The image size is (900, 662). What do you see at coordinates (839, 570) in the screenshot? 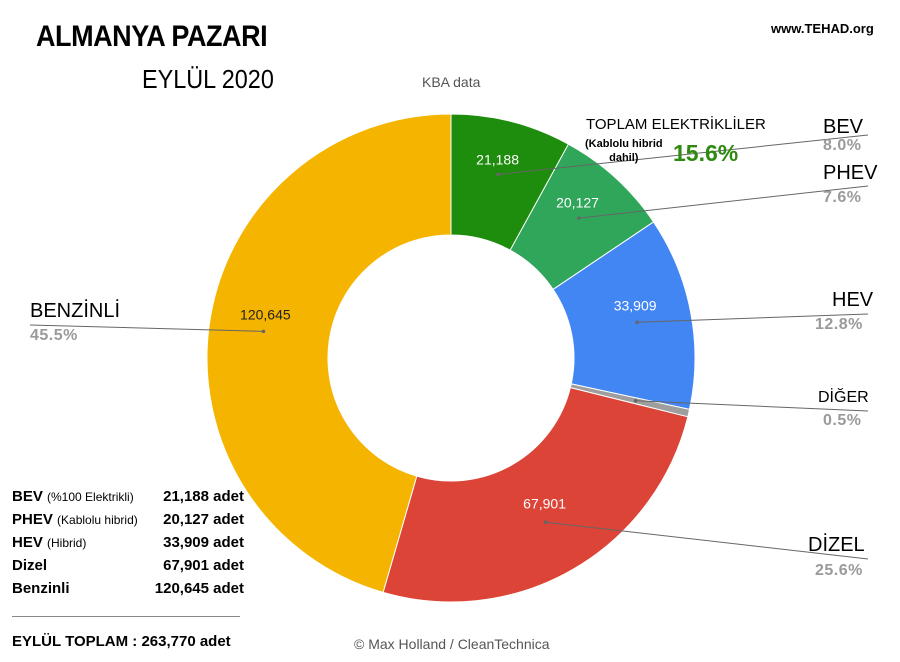
I see `category-percent-dizel: 25.6%` at bounding box center [839, 570].